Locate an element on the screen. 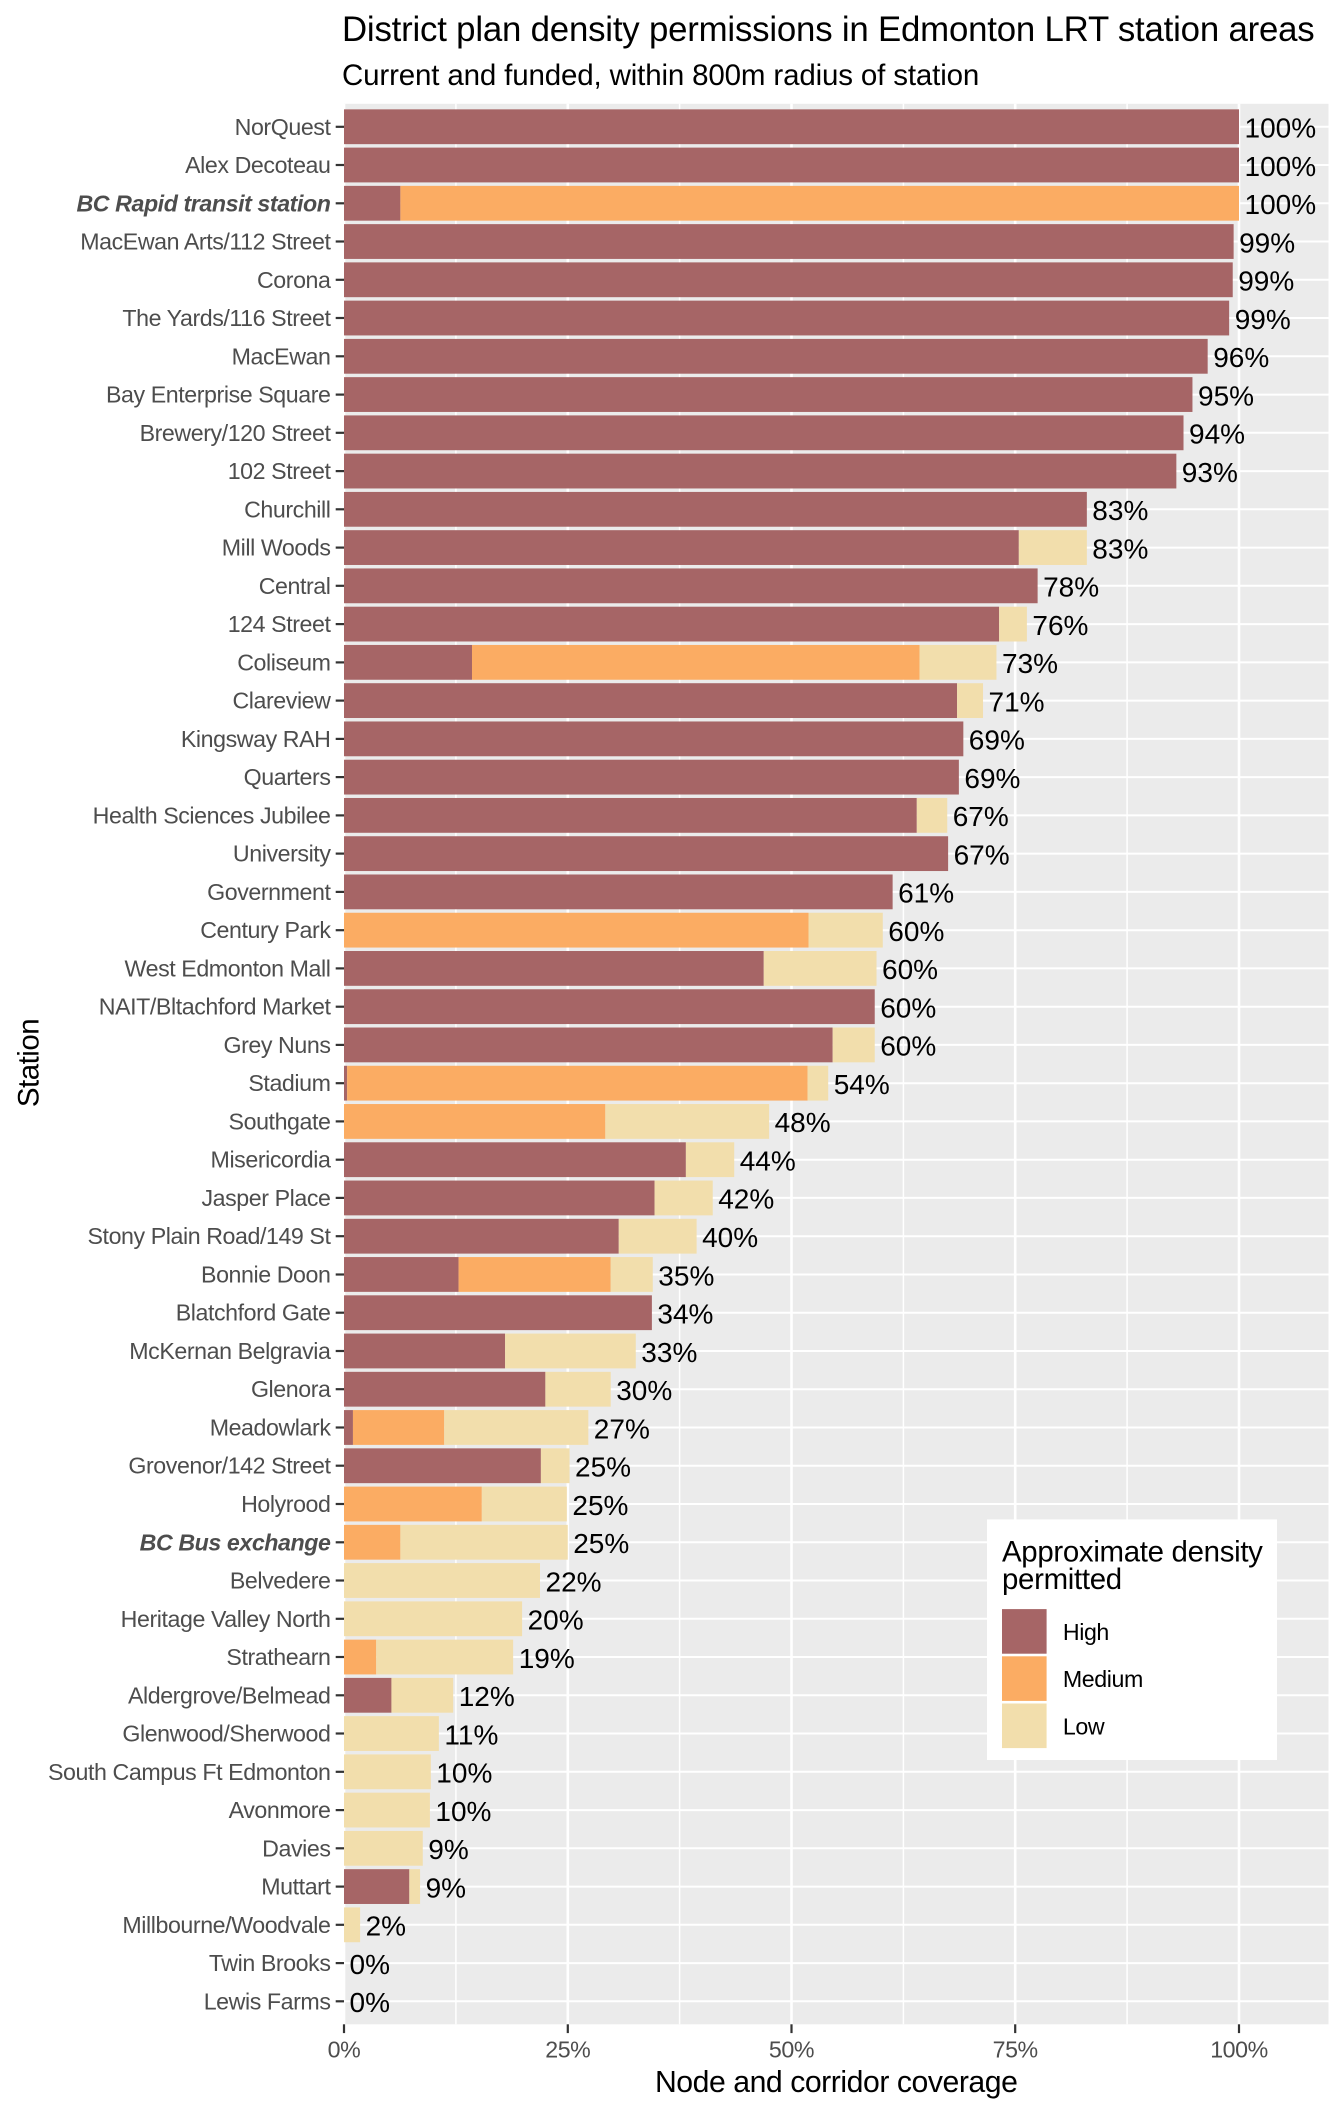 The height and width of the screenshot is (2117, 1344). svg-text: Grey Nuns is located at coordinates (276, 1045).